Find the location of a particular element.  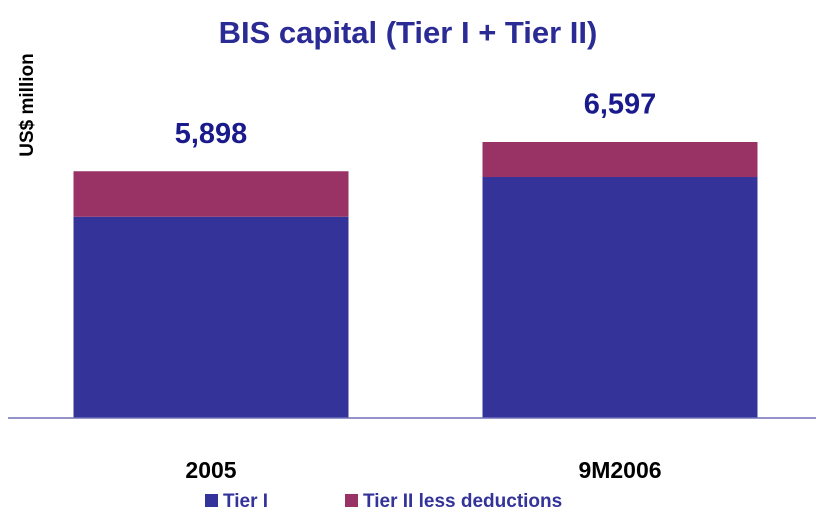

legend-label: Tier II less deductions is located at coordinates (462, 501).